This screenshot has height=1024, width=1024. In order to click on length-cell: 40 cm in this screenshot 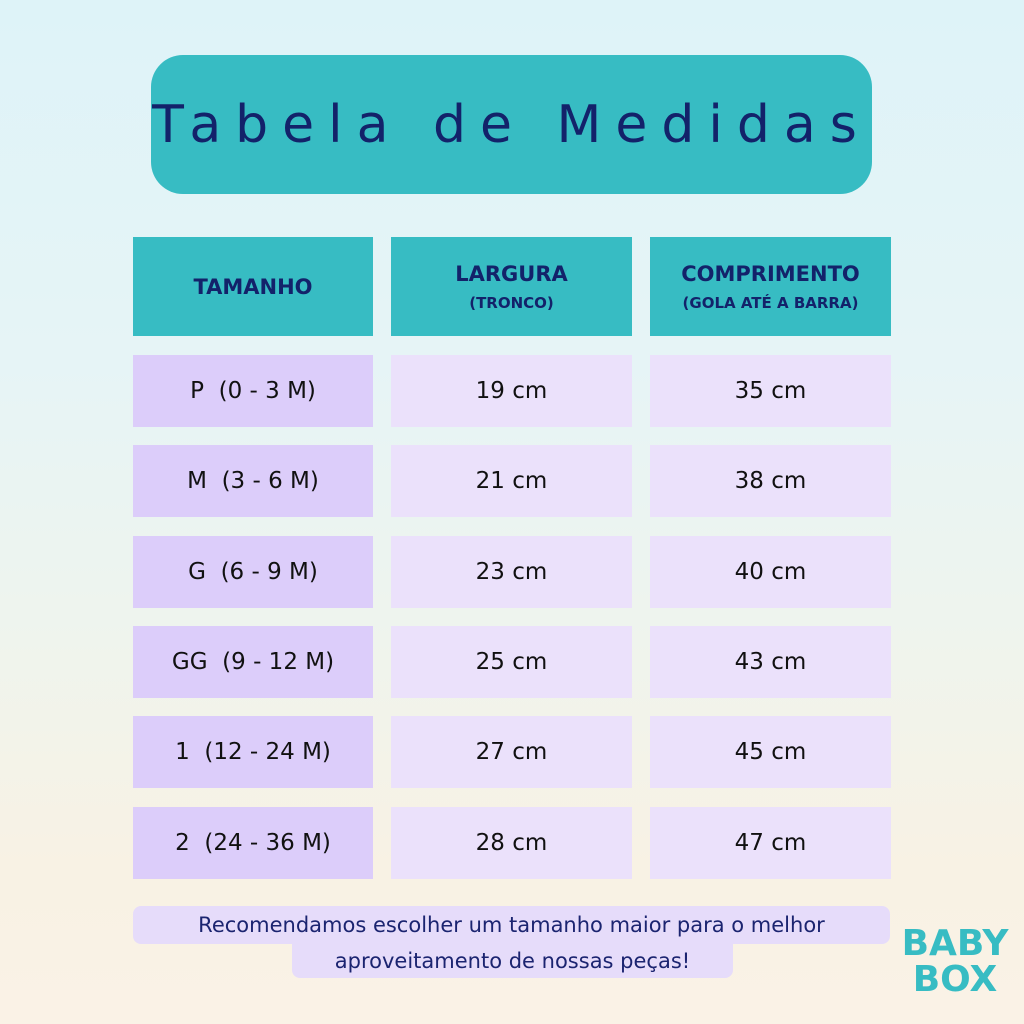, I will do `click(770, 572)`.